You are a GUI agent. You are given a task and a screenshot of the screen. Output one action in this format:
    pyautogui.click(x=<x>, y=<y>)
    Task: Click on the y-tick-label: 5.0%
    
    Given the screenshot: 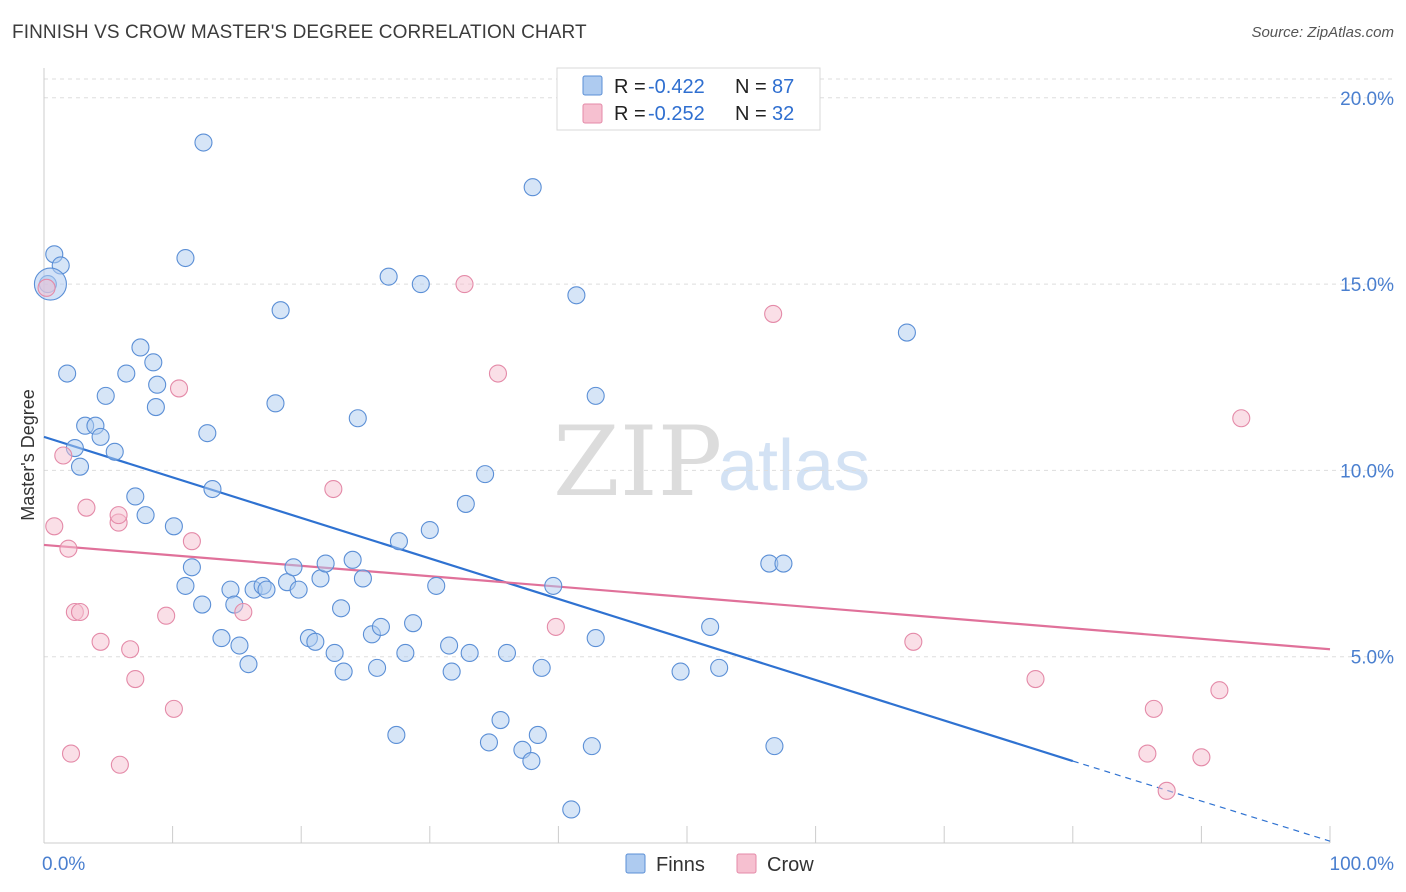 What is the action you would take?
    pyautogui.click(x=1372, y=658)
    